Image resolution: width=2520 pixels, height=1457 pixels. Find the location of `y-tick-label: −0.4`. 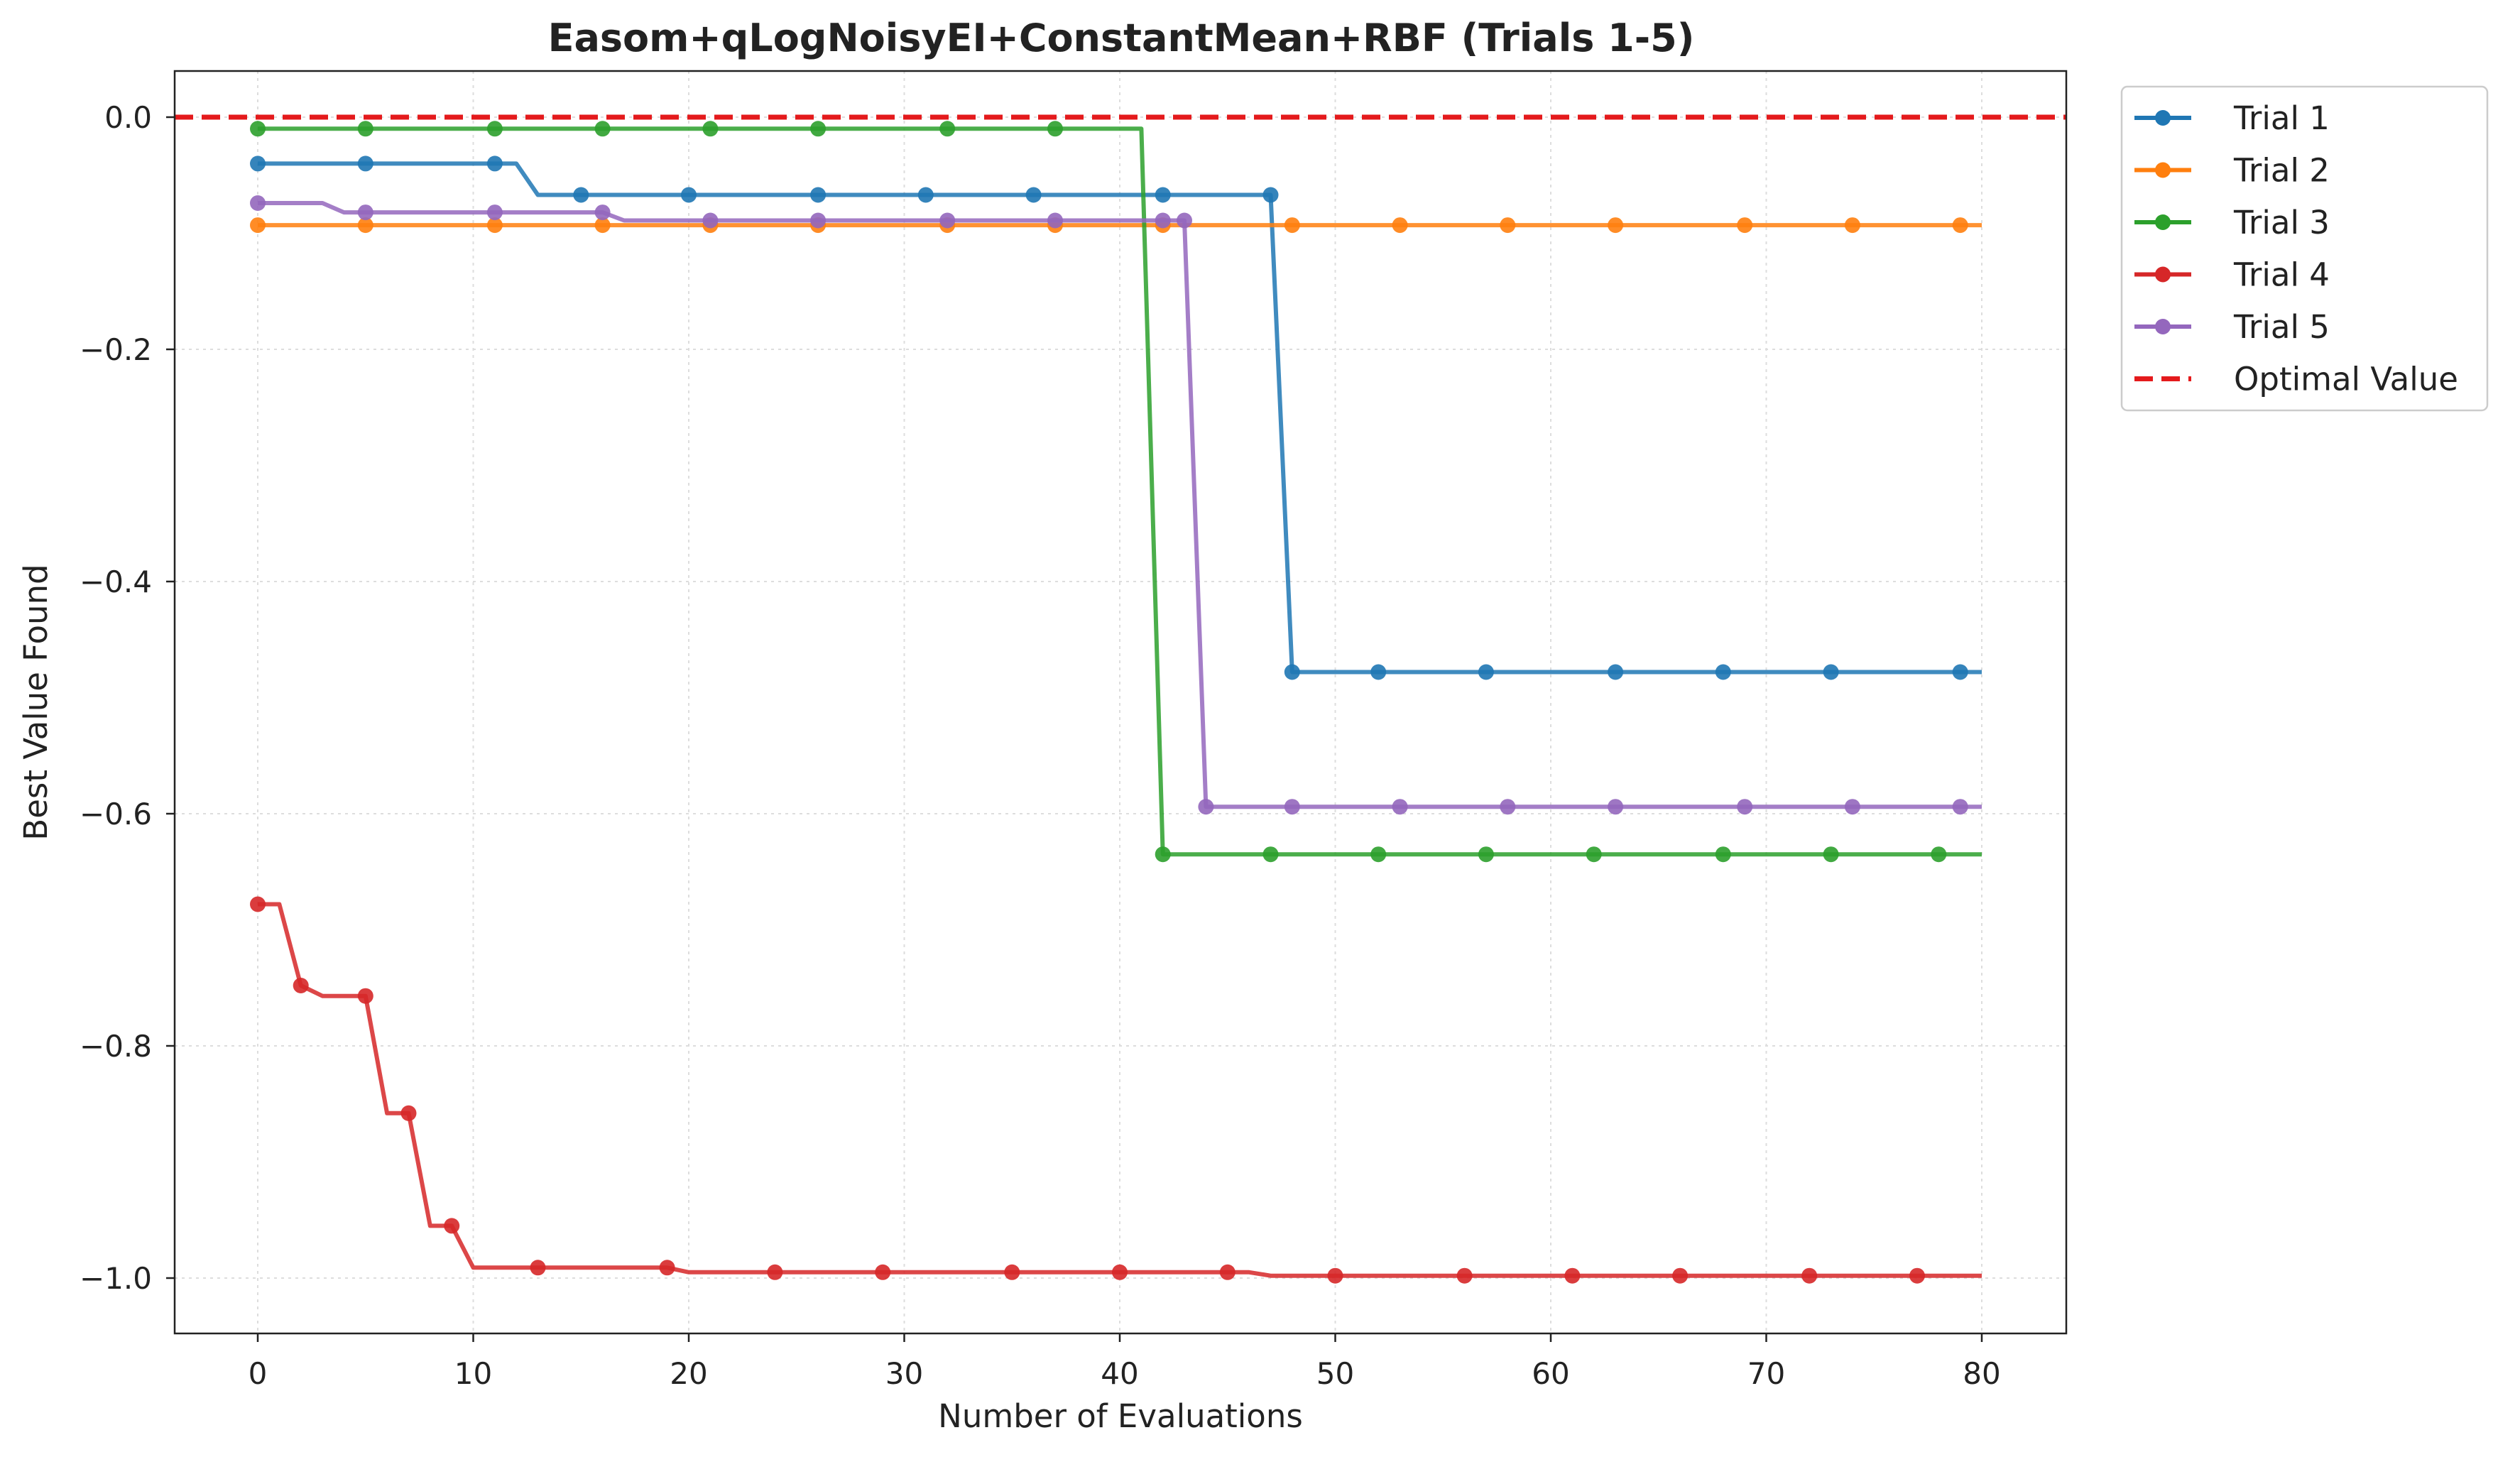

y-tick-label: −0.4 is located at coordinates (116, 581).